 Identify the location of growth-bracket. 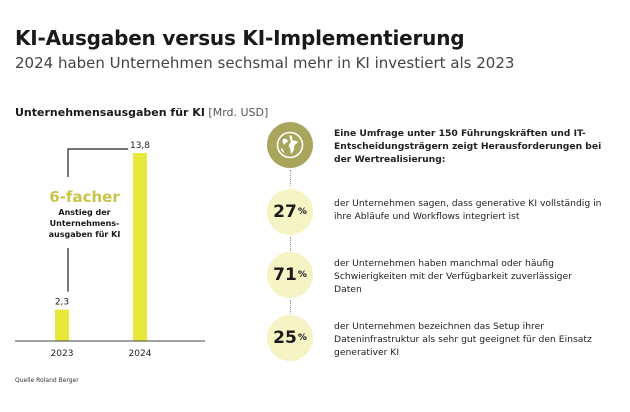
(97, 220).